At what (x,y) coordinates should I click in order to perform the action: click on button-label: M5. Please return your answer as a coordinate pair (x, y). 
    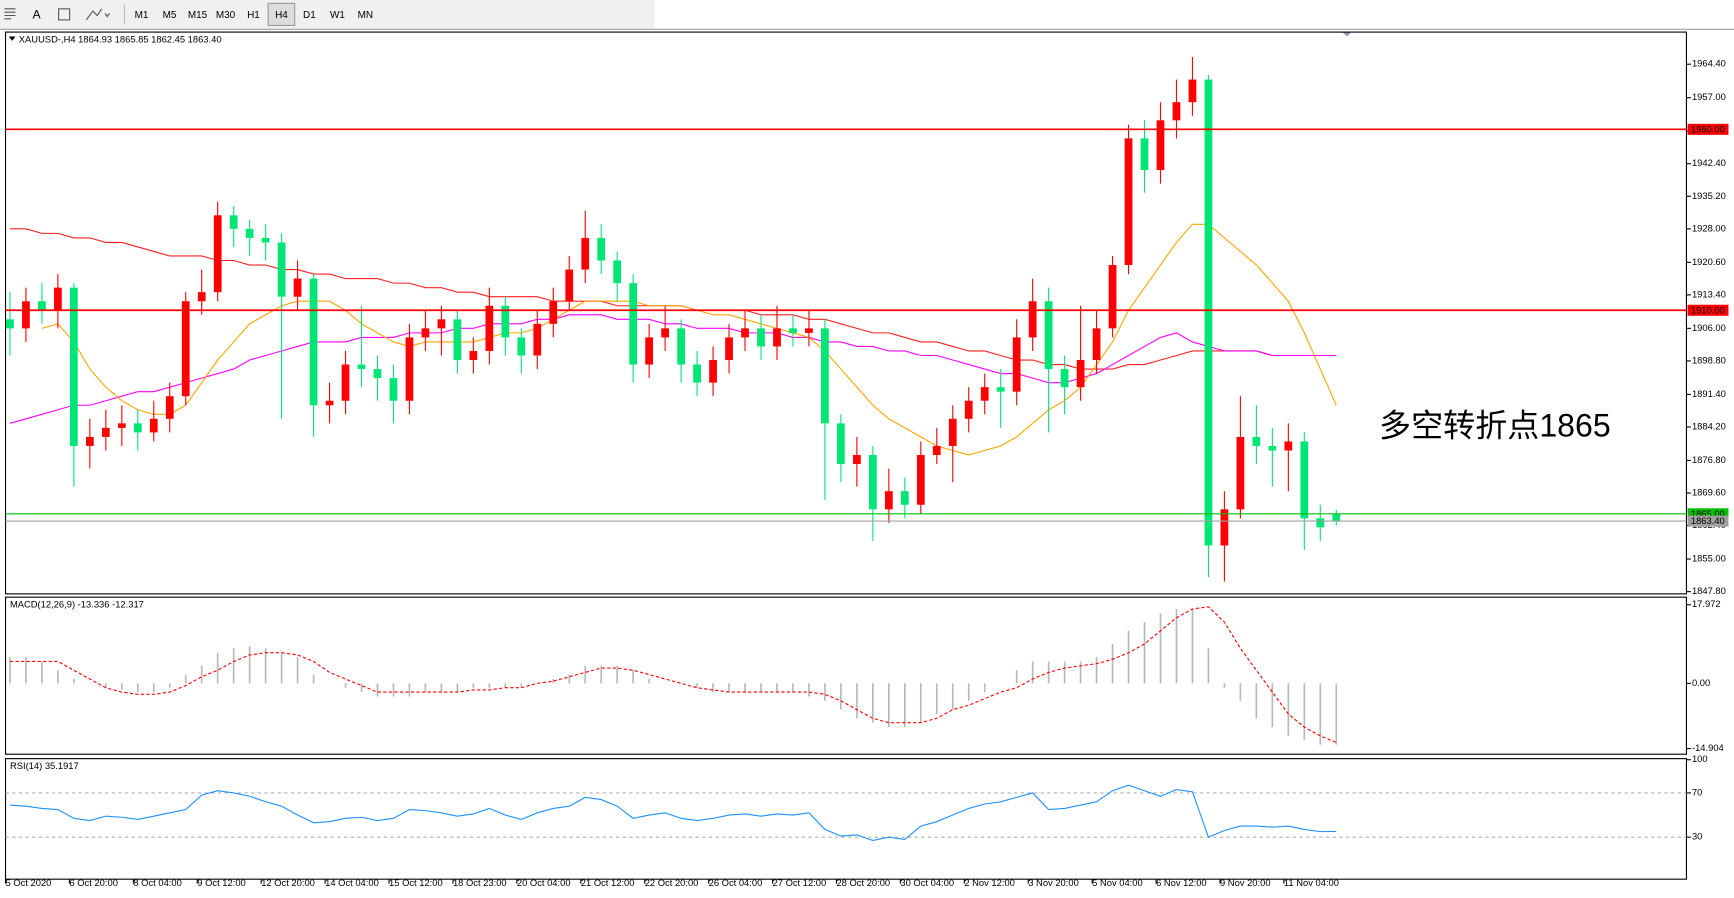
    Looking at the image, I should click on (170, 15).